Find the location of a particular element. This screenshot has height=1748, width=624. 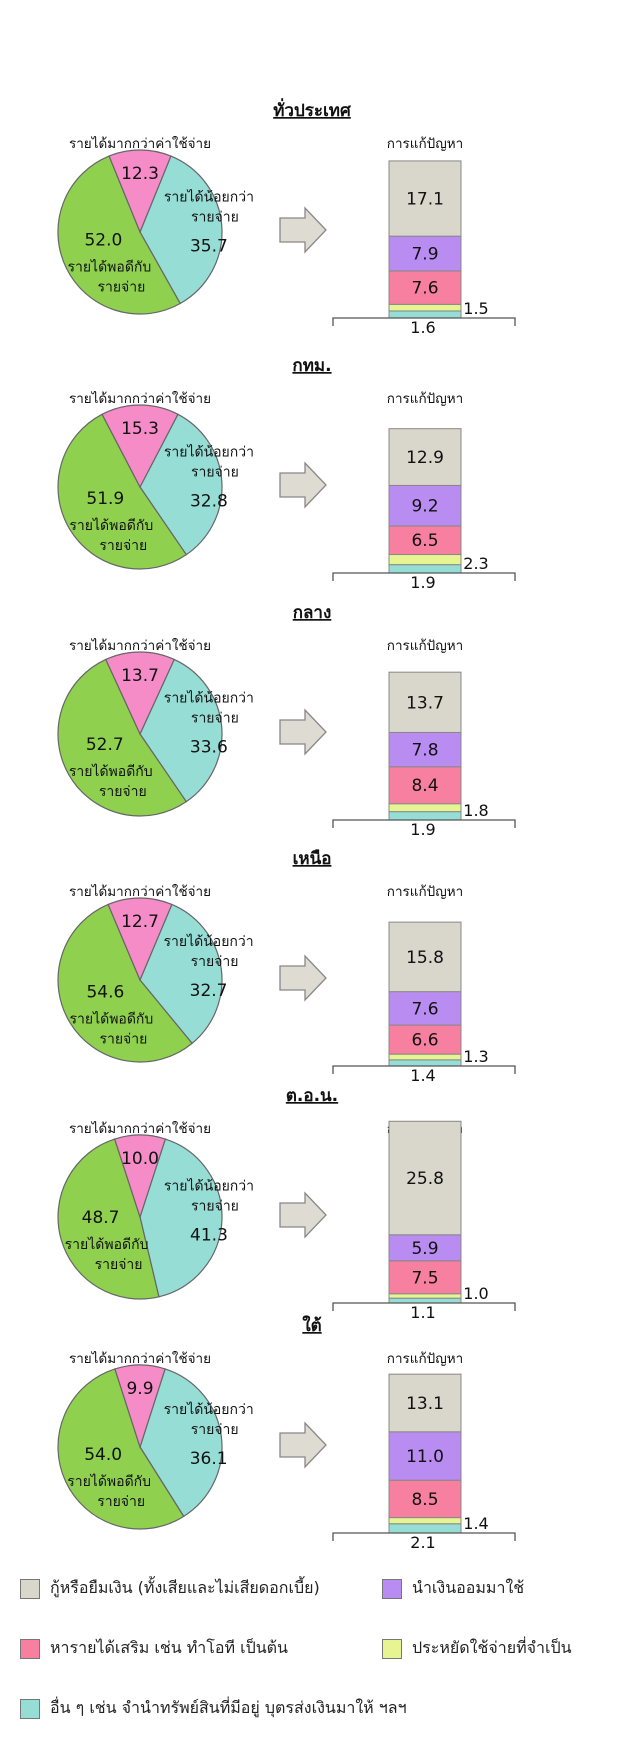

bar-value-extra-income: 8.4 is located at coordinates (424, 786).